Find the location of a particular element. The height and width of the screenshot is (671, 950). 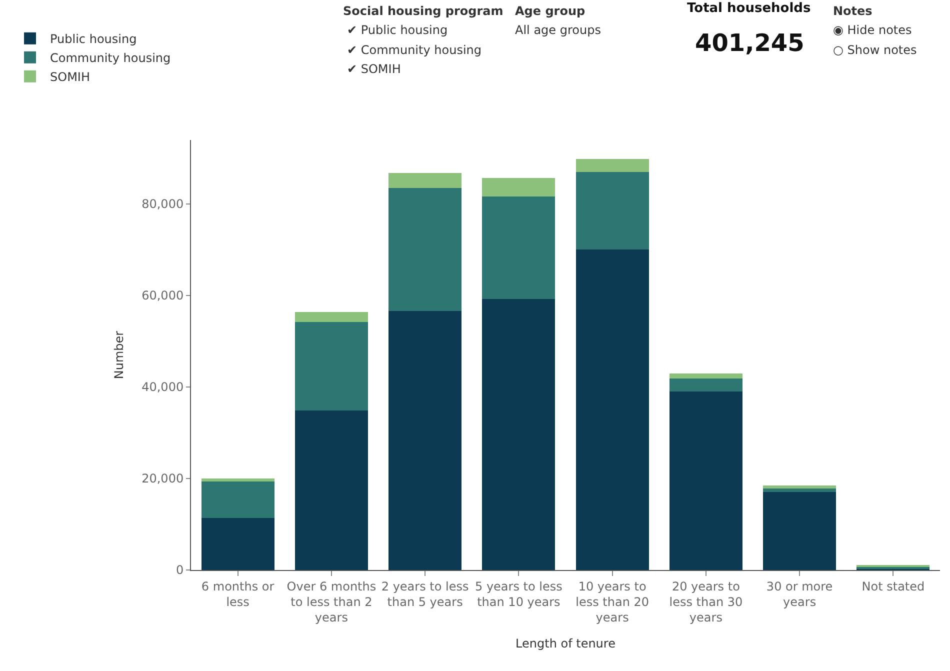

y-tick-label: 80,000 is located at coordinates (163, 204).